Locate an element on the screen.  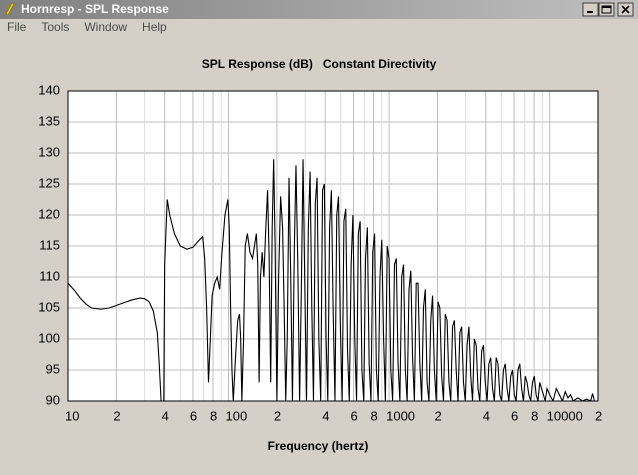
menu-item: File is located at coordinates (17, 27).